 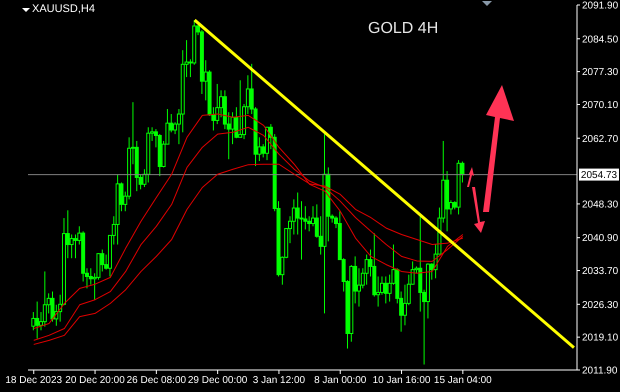 I want to click on y-tick-label: 2062.70, so click(x=600, y=139).